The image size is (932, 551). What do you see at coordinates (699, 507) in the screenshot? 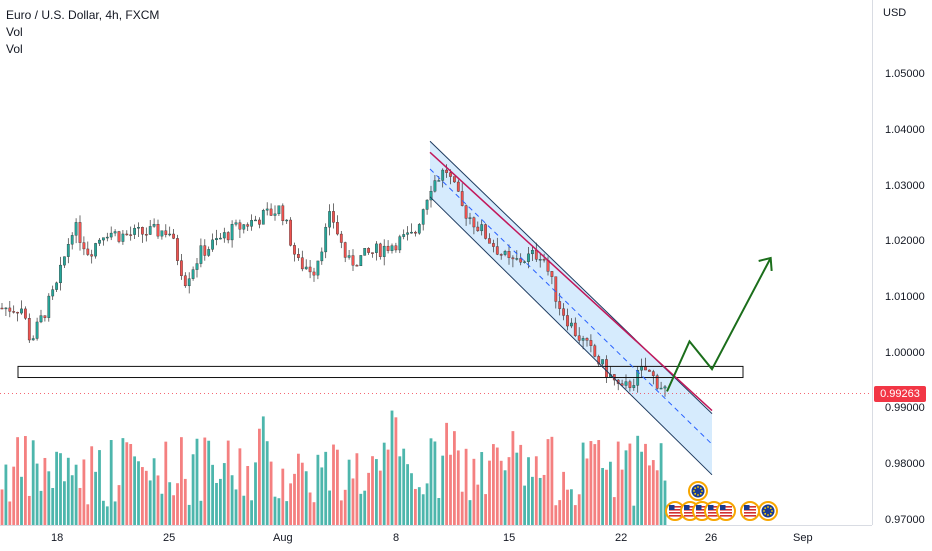
I see `flag-canton` at bounding box center [699, 507].